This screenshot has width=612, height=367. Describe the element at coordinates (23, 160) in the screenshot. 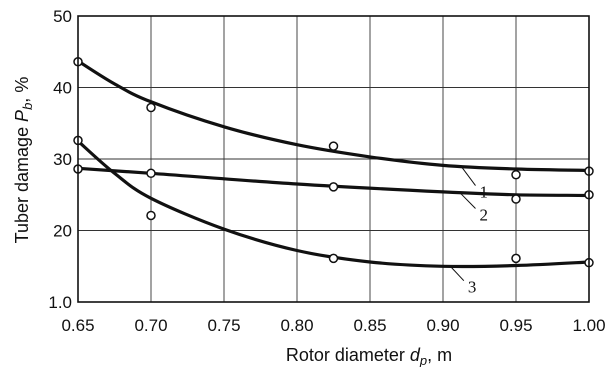

I see `y-axis-label: Tuber damage Pb, %` at that location.